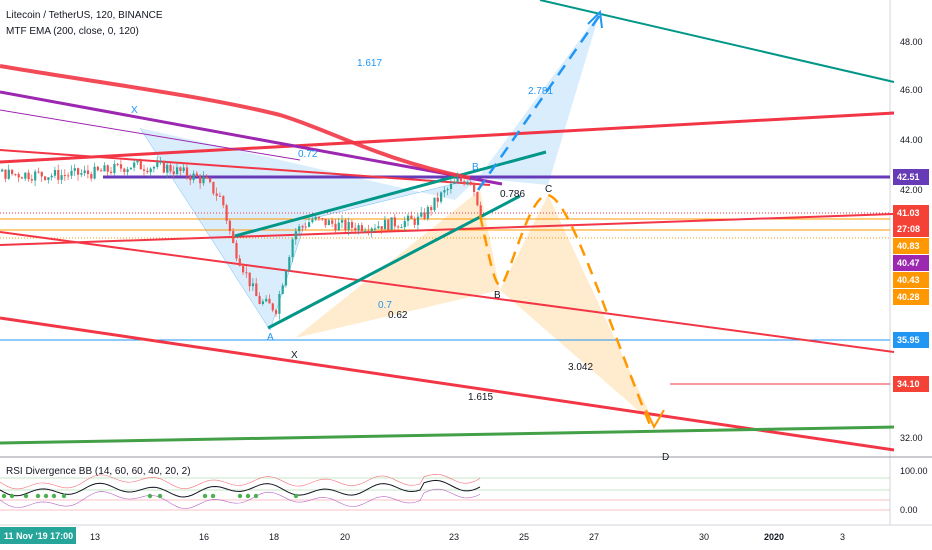 The height and width of the screenshot is (550, 932). I want to click on price-badge-label: 35.95, so click(908, 340).